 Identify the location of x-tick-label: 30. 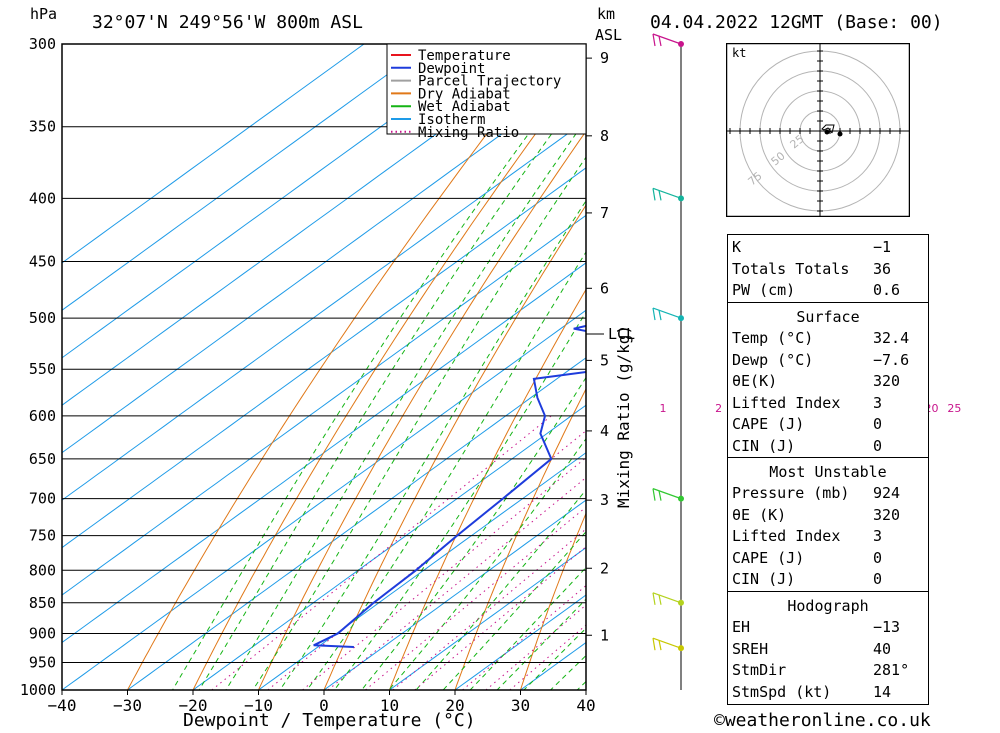
(520, 705).